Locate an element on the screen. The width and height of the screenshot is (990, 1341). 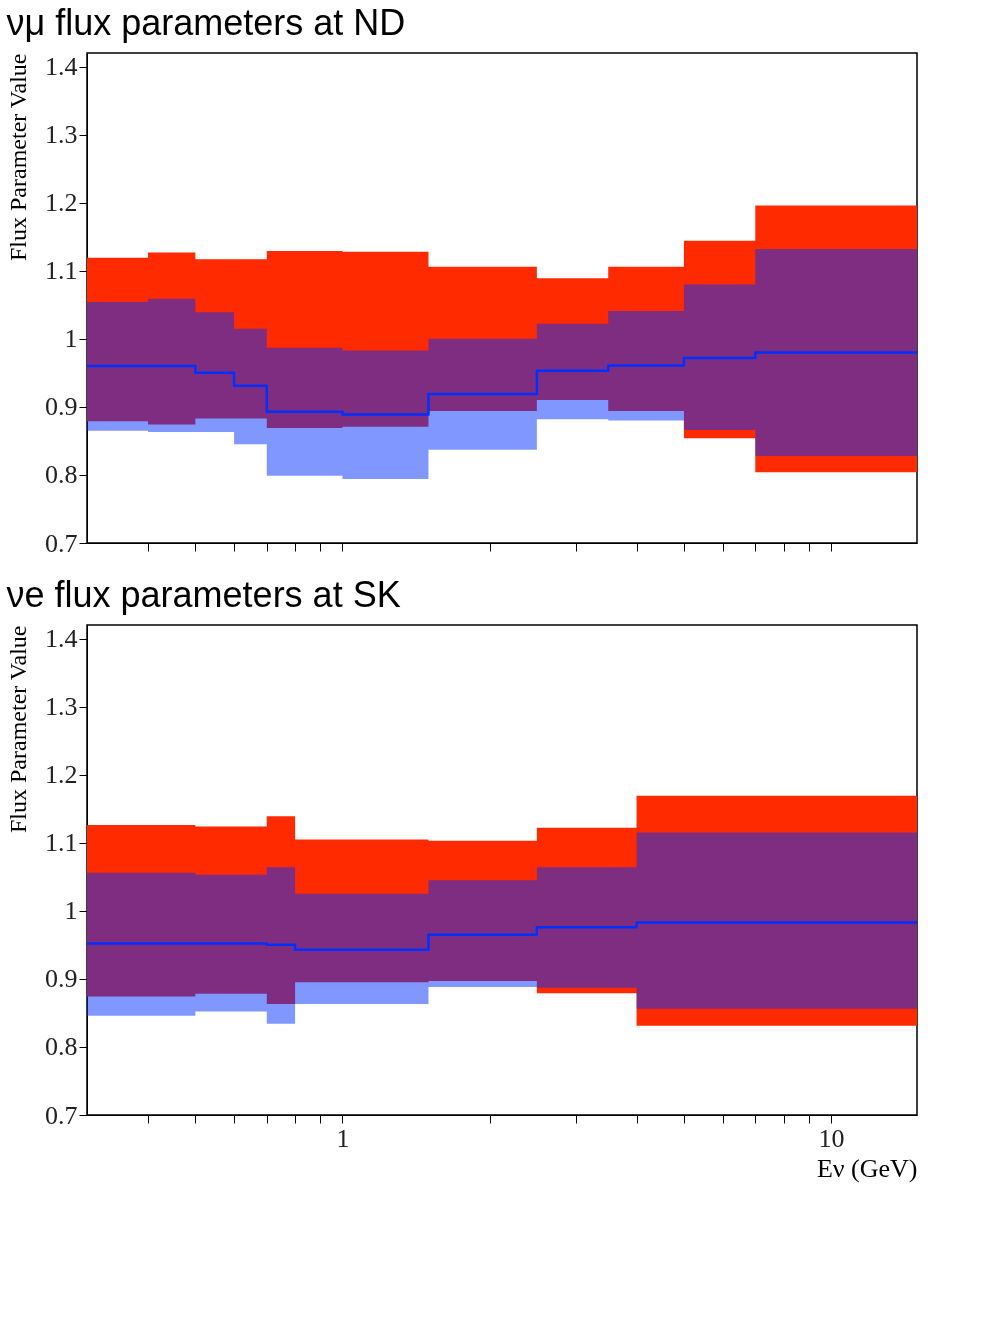
x-tick-label: 10 is located at coordinates (831, 1138).